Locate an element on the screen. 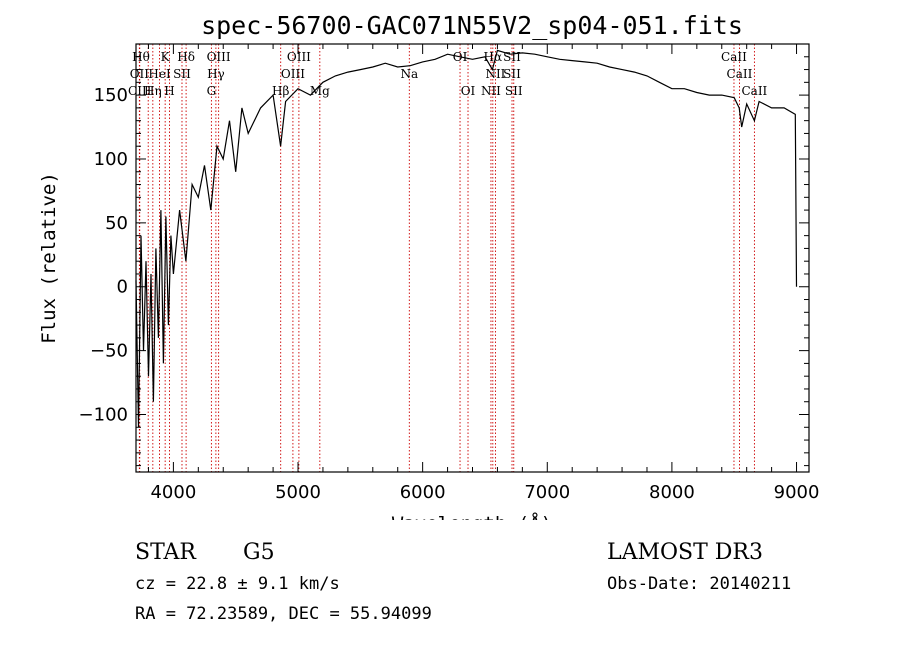 The image size is (900, 649). y-tick-label: 150 is located at coordinates (111, 95).